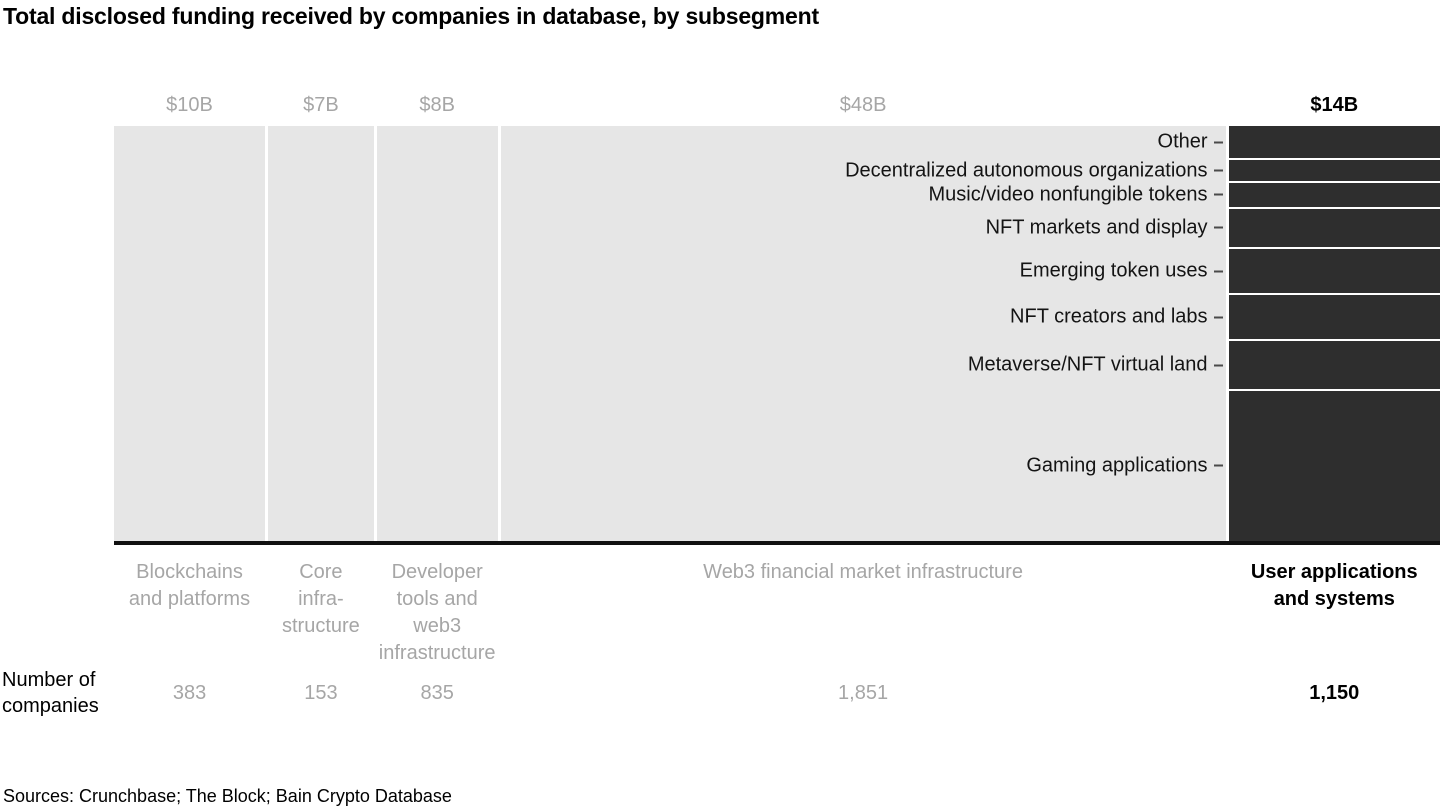 The image size is (1440, 810). What do you see at coordinates (1334, 105) in the screenshot?
I see `funding-value-label-user-applications-and-systems: $14B` at bounding box center [1334, 105].